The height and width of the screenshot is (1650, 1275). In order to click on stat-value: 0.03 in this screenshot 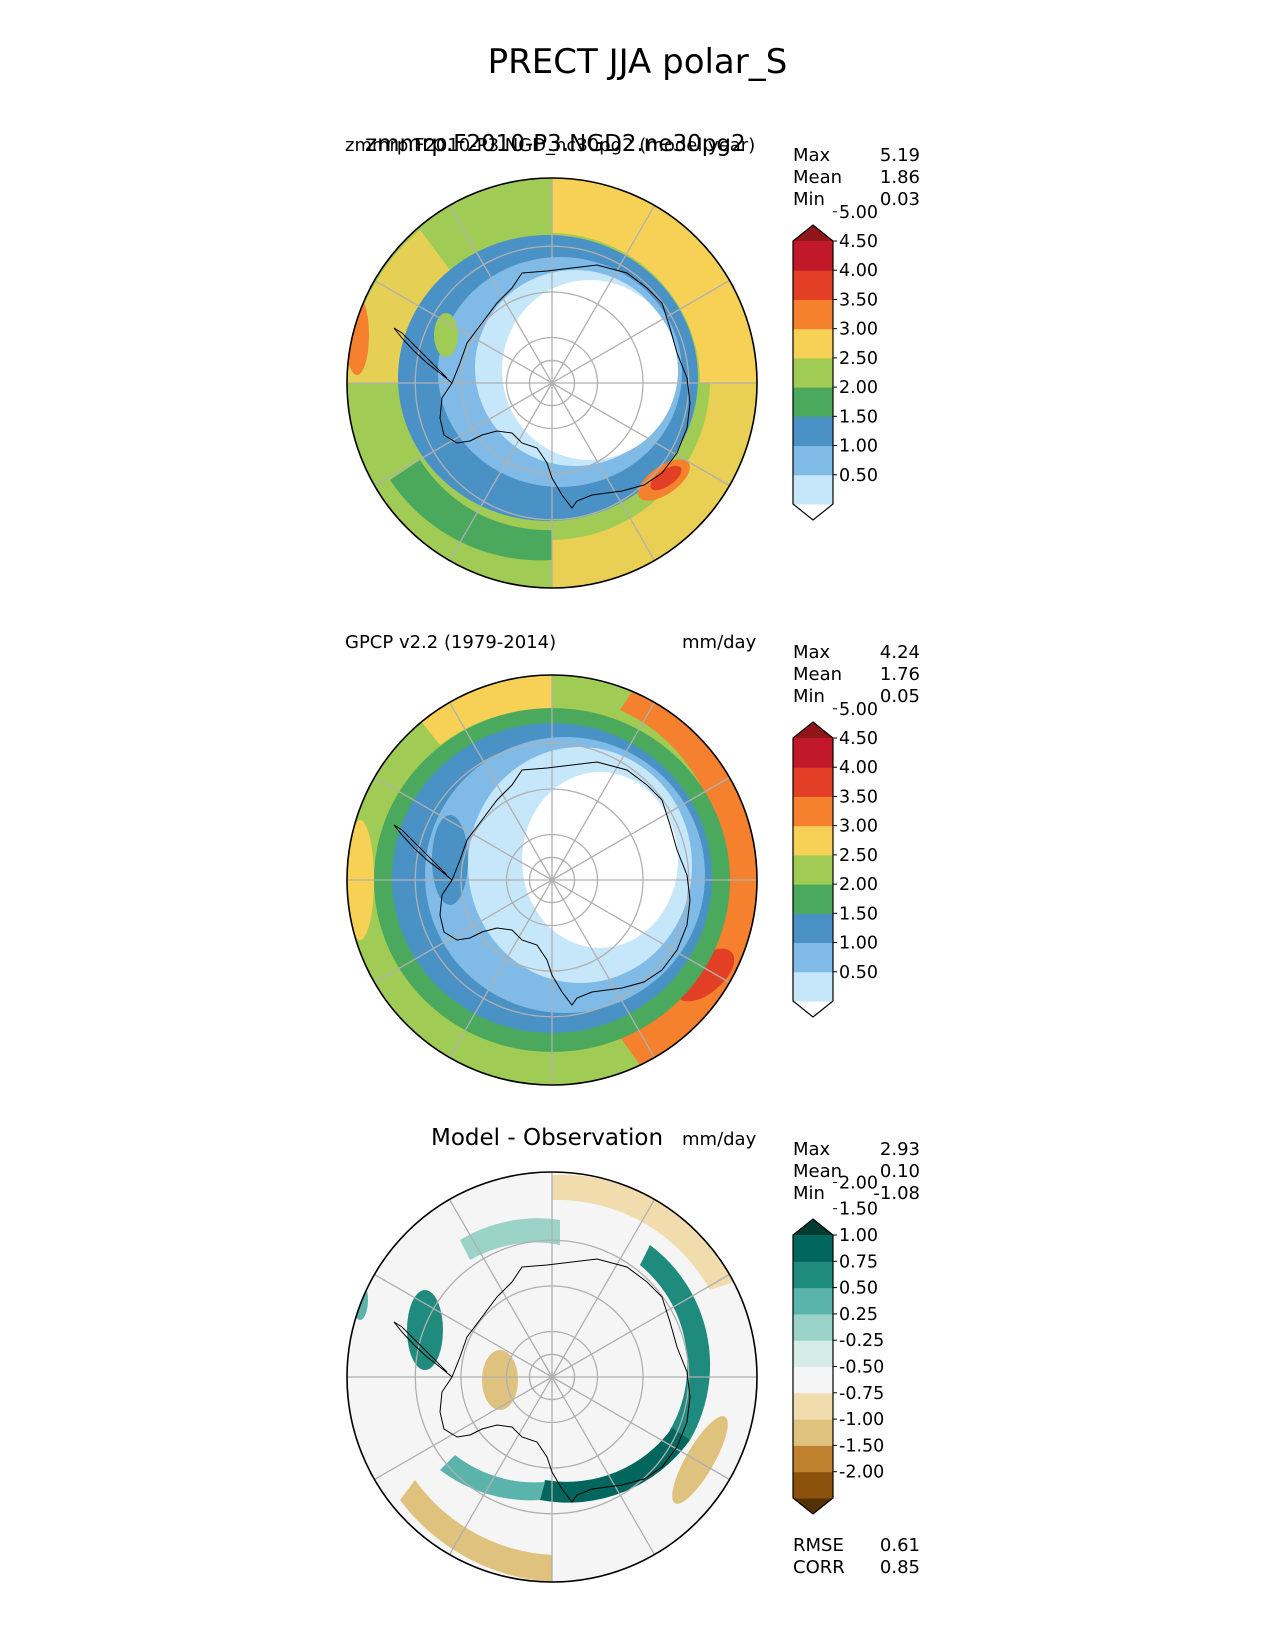, I will do `click(899, 199)`.